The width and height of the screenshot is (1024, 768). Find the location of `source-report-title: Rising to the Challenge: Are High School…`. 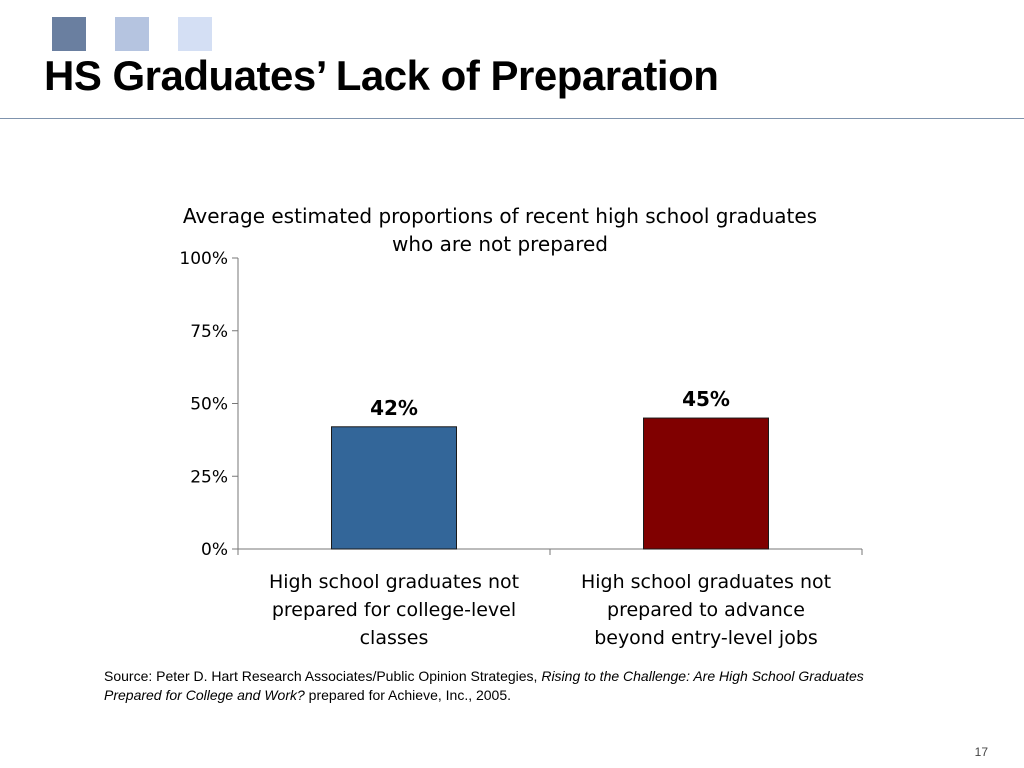

source-report-title: Rising to the Challenge: Are High School… is located at coordinates (484, 685).